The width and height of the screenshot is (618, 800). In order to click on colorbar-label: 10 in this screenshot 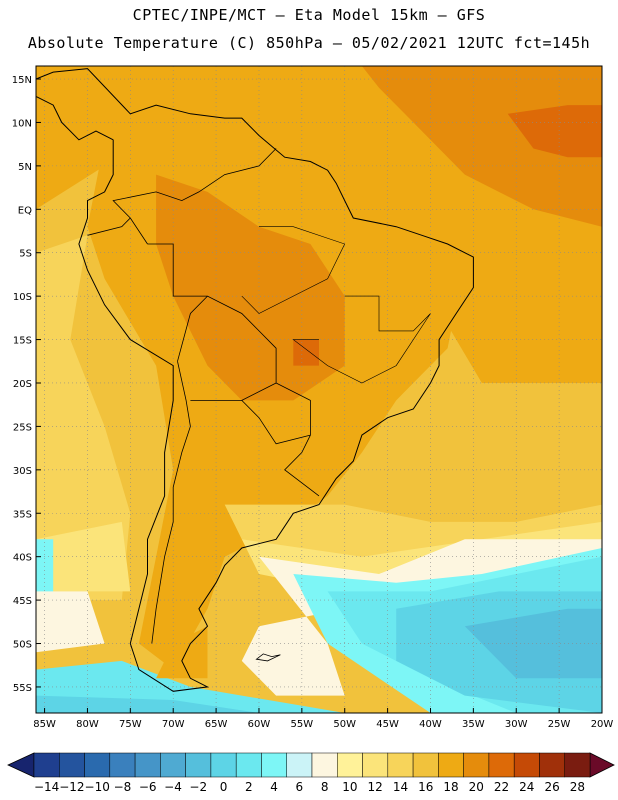, I will do `click(349, 787)`.